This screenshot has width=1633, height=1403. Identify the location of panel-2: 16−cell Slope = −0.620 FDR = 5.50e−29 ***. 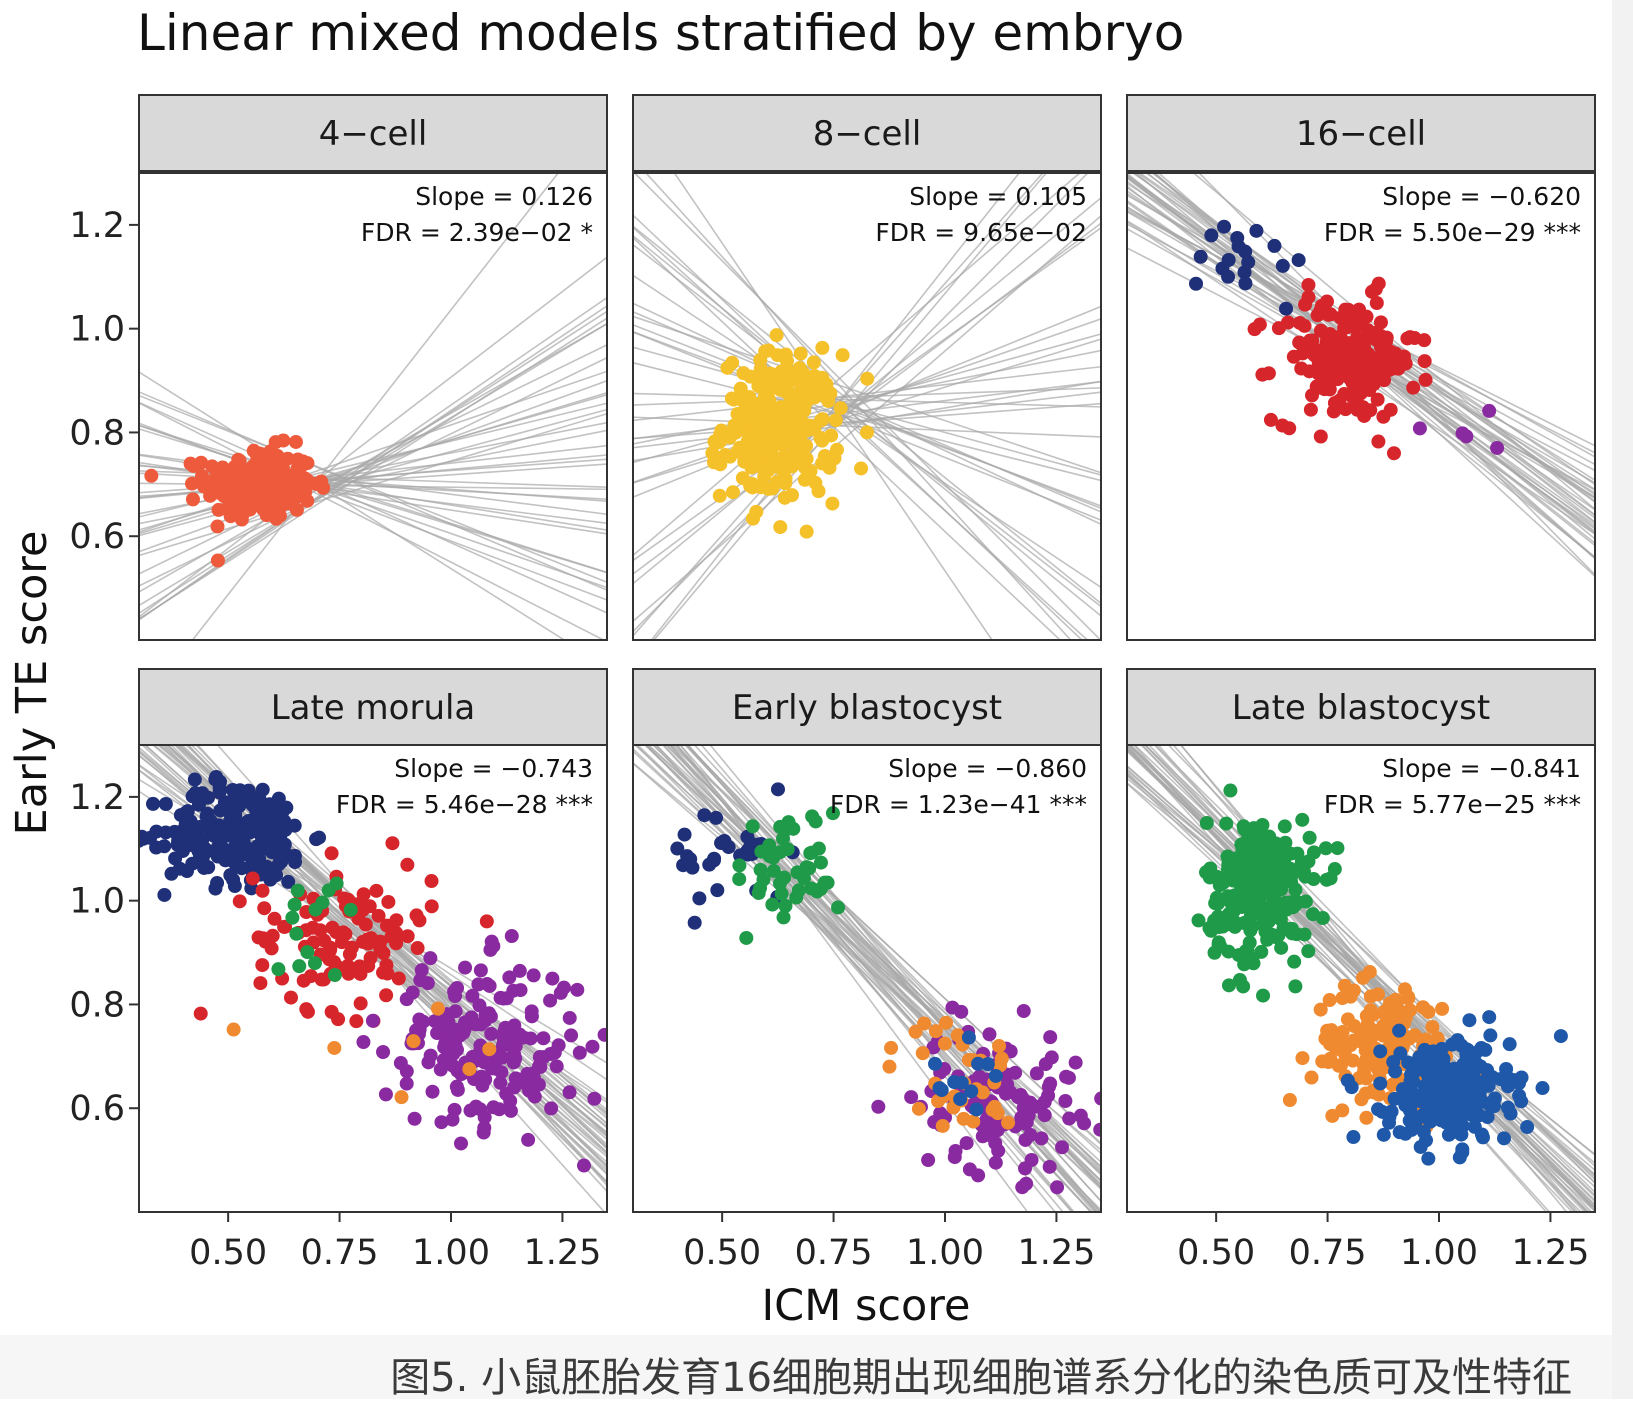
(1361, 367).